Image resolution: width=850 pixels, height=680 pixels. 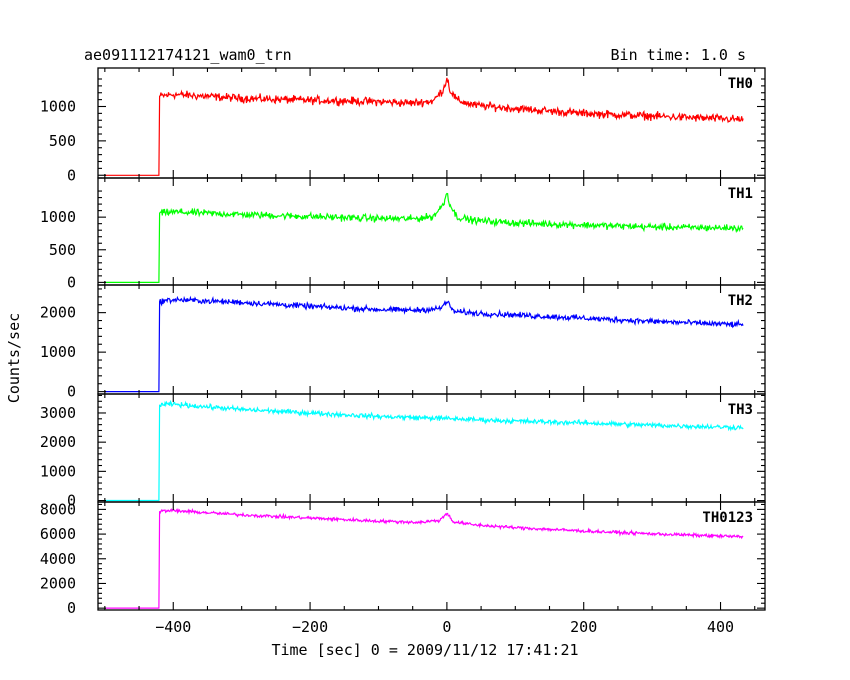 What do you see at coordinates (424, 558) in the screenshot?
I see `series-line-th0123` at bounding box center [424, 558].